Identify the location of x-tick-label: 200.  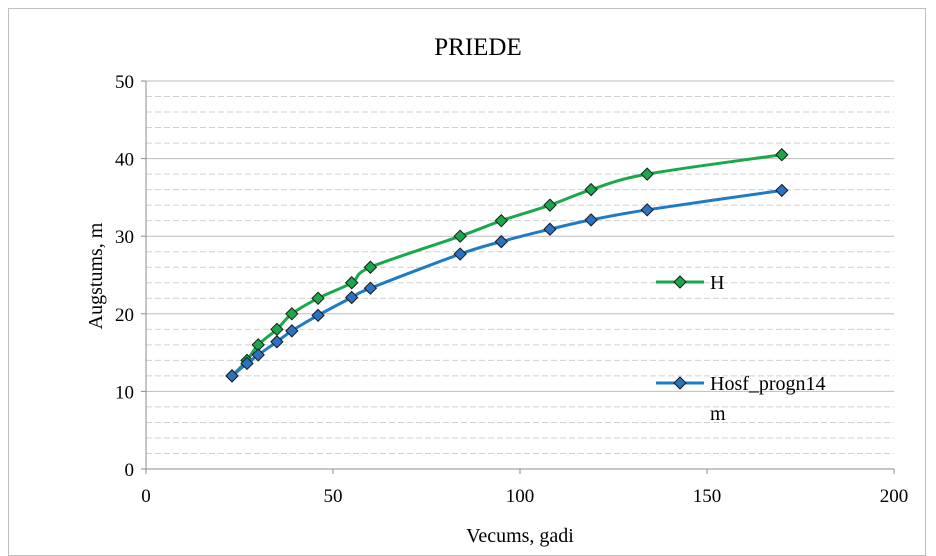
(894, 496).